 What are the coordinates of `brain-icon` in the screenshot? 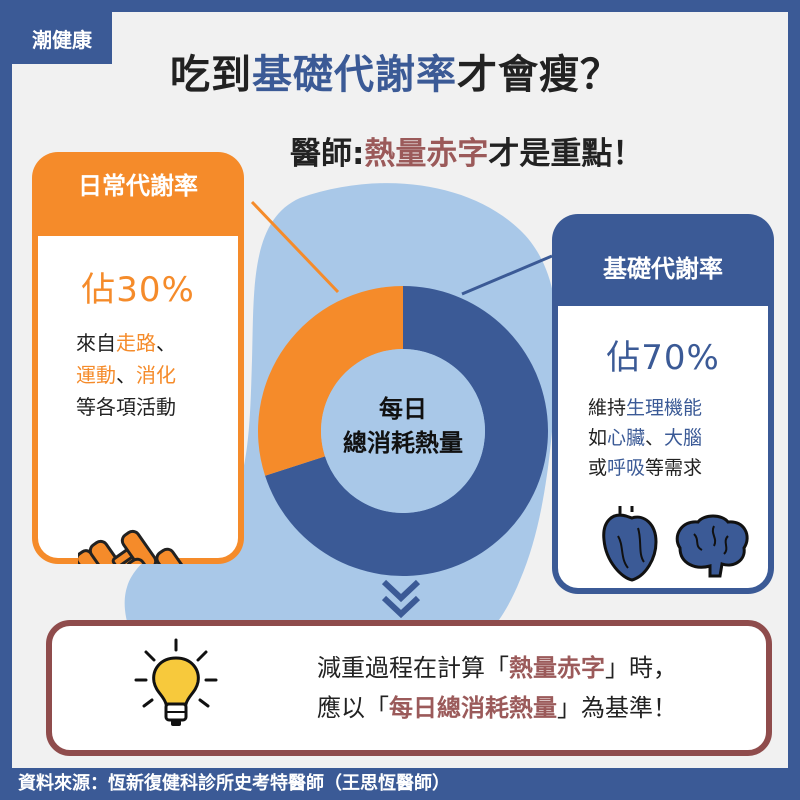 It's located at (712, 546).